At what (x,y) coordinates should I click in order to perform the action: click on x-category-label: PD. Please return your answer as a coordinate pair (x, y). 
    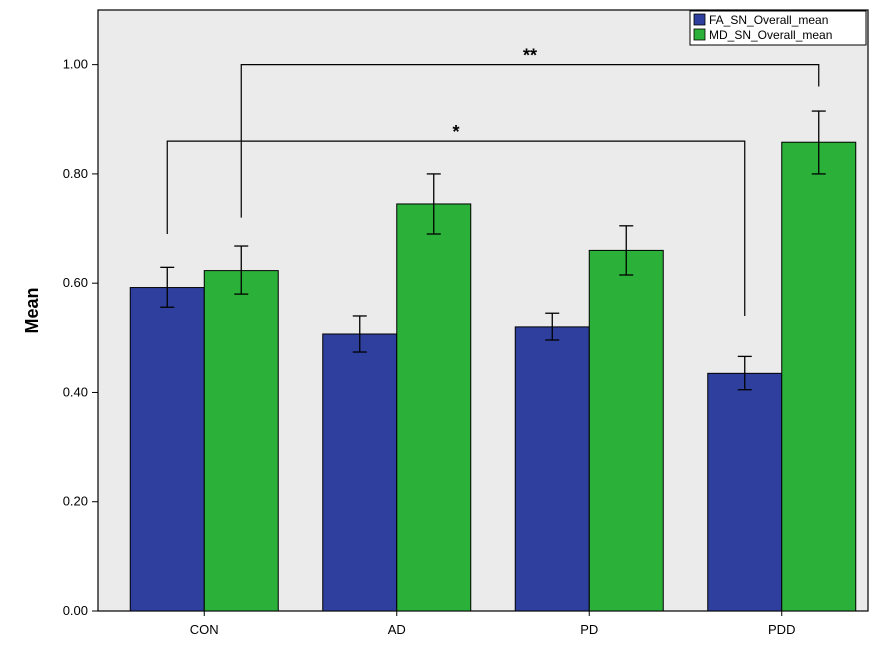
    Looking at the image, I should click on (589, 629).